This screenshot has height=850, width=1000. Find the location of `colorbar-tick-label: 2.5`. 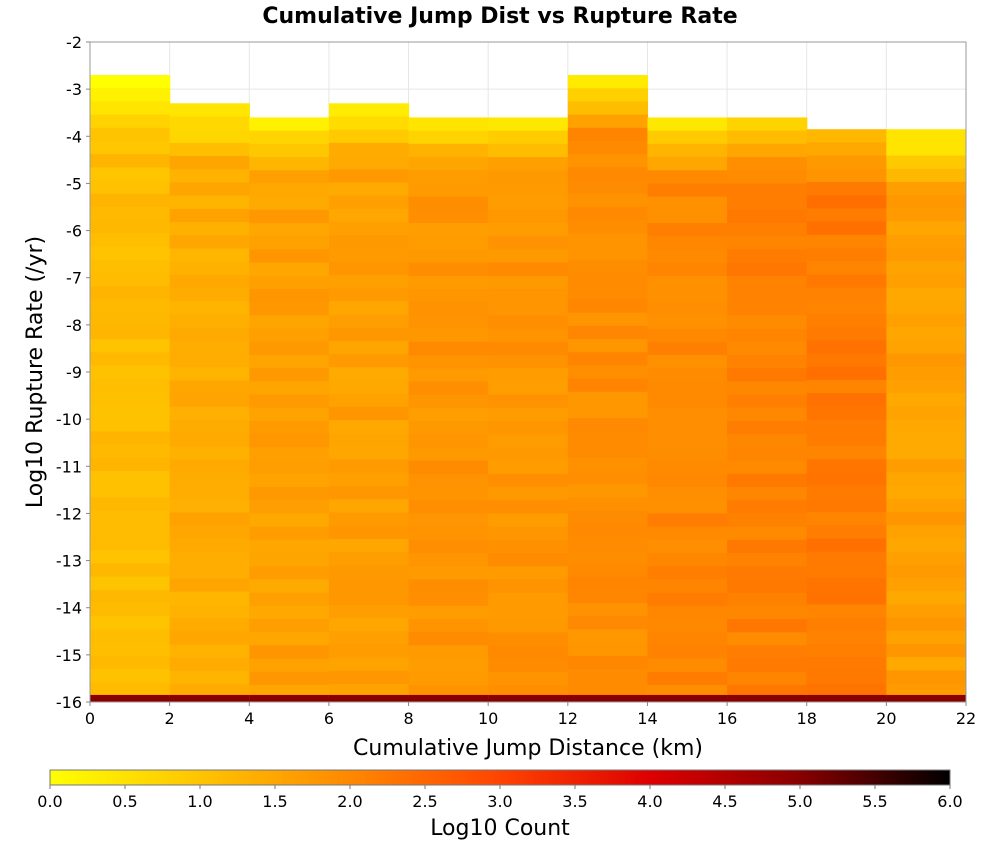

colorbar-tick-label: 2.5 is located at coordinates (424, 801).